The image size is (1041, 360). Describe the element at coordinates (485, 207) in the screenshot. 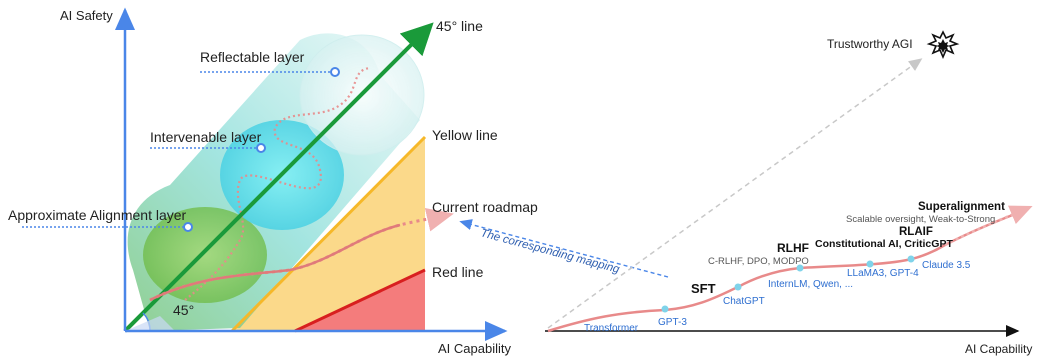

I see `current-roadmap-label: Current roadmap` at that location.